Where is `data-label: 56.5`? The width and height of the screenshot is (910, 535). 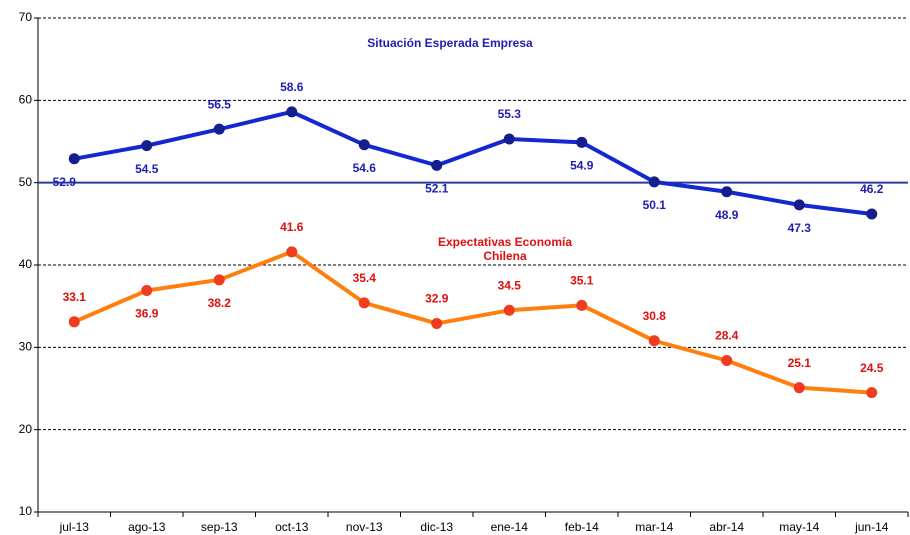 data-label: 56.5 is located at coordinates (220, 104).